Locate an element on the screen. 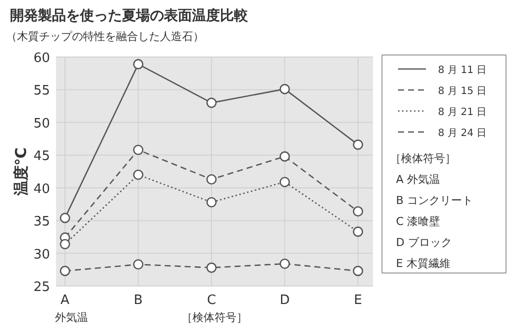 This screenshot has width=510, height=325. x-tick-label: E is located at coordinates (358, 300).